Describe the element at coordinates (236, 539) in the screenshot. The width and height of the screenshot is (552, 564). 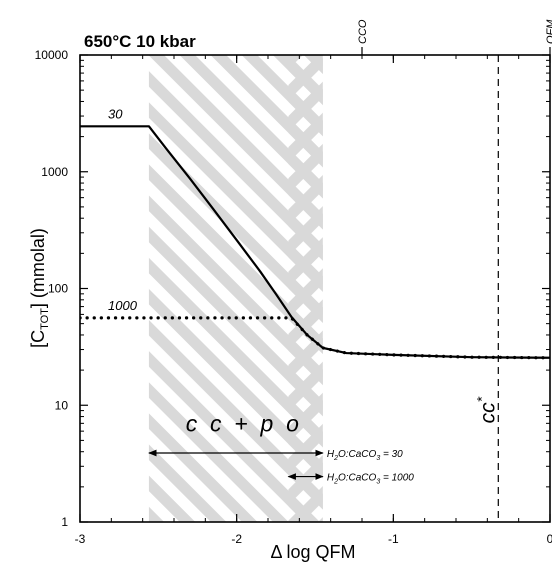
I see `x-tick-label: -2` at that location.